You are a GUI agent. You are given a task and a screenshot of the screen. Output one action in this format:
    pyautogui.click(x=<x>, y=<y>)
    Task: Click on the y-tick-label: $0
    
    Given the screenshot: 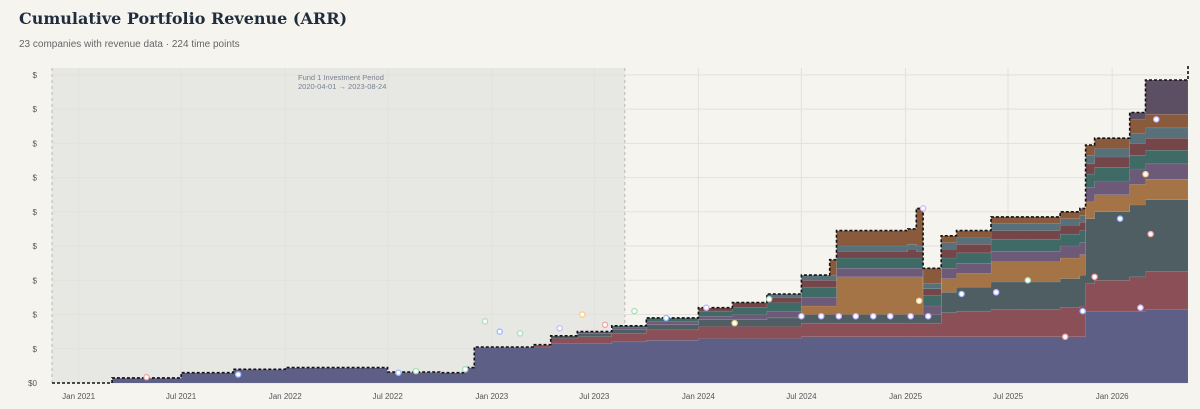 What is the action you would take?
    pyautogui.click(x=32, y=383)
    